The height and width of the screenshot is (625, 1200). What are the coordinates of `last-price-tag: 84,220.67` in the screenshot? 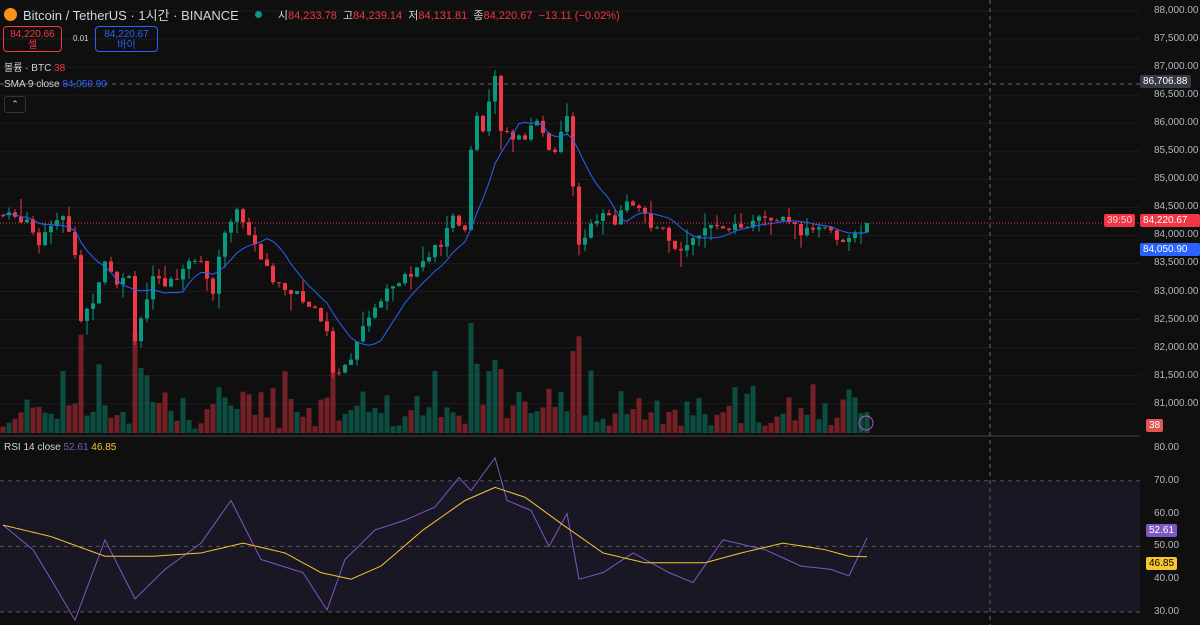 It's located at (1170, 220).